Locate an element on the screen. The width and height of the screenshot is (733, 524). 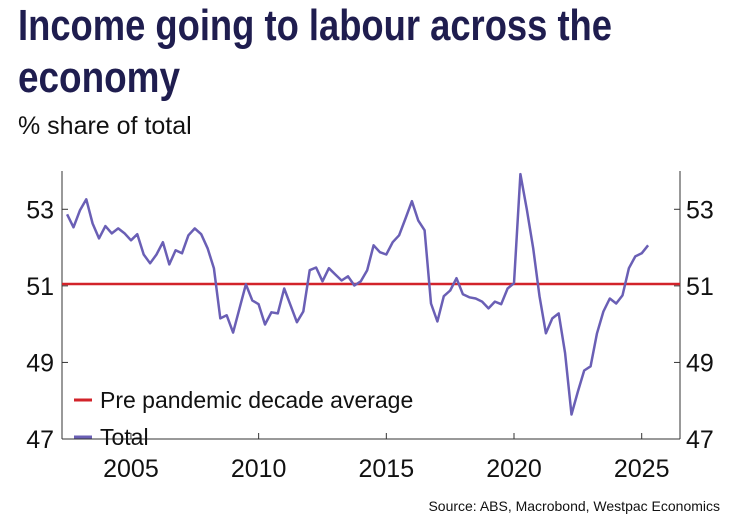
y-tick-label: 53 is located at coordinates (40, 210).